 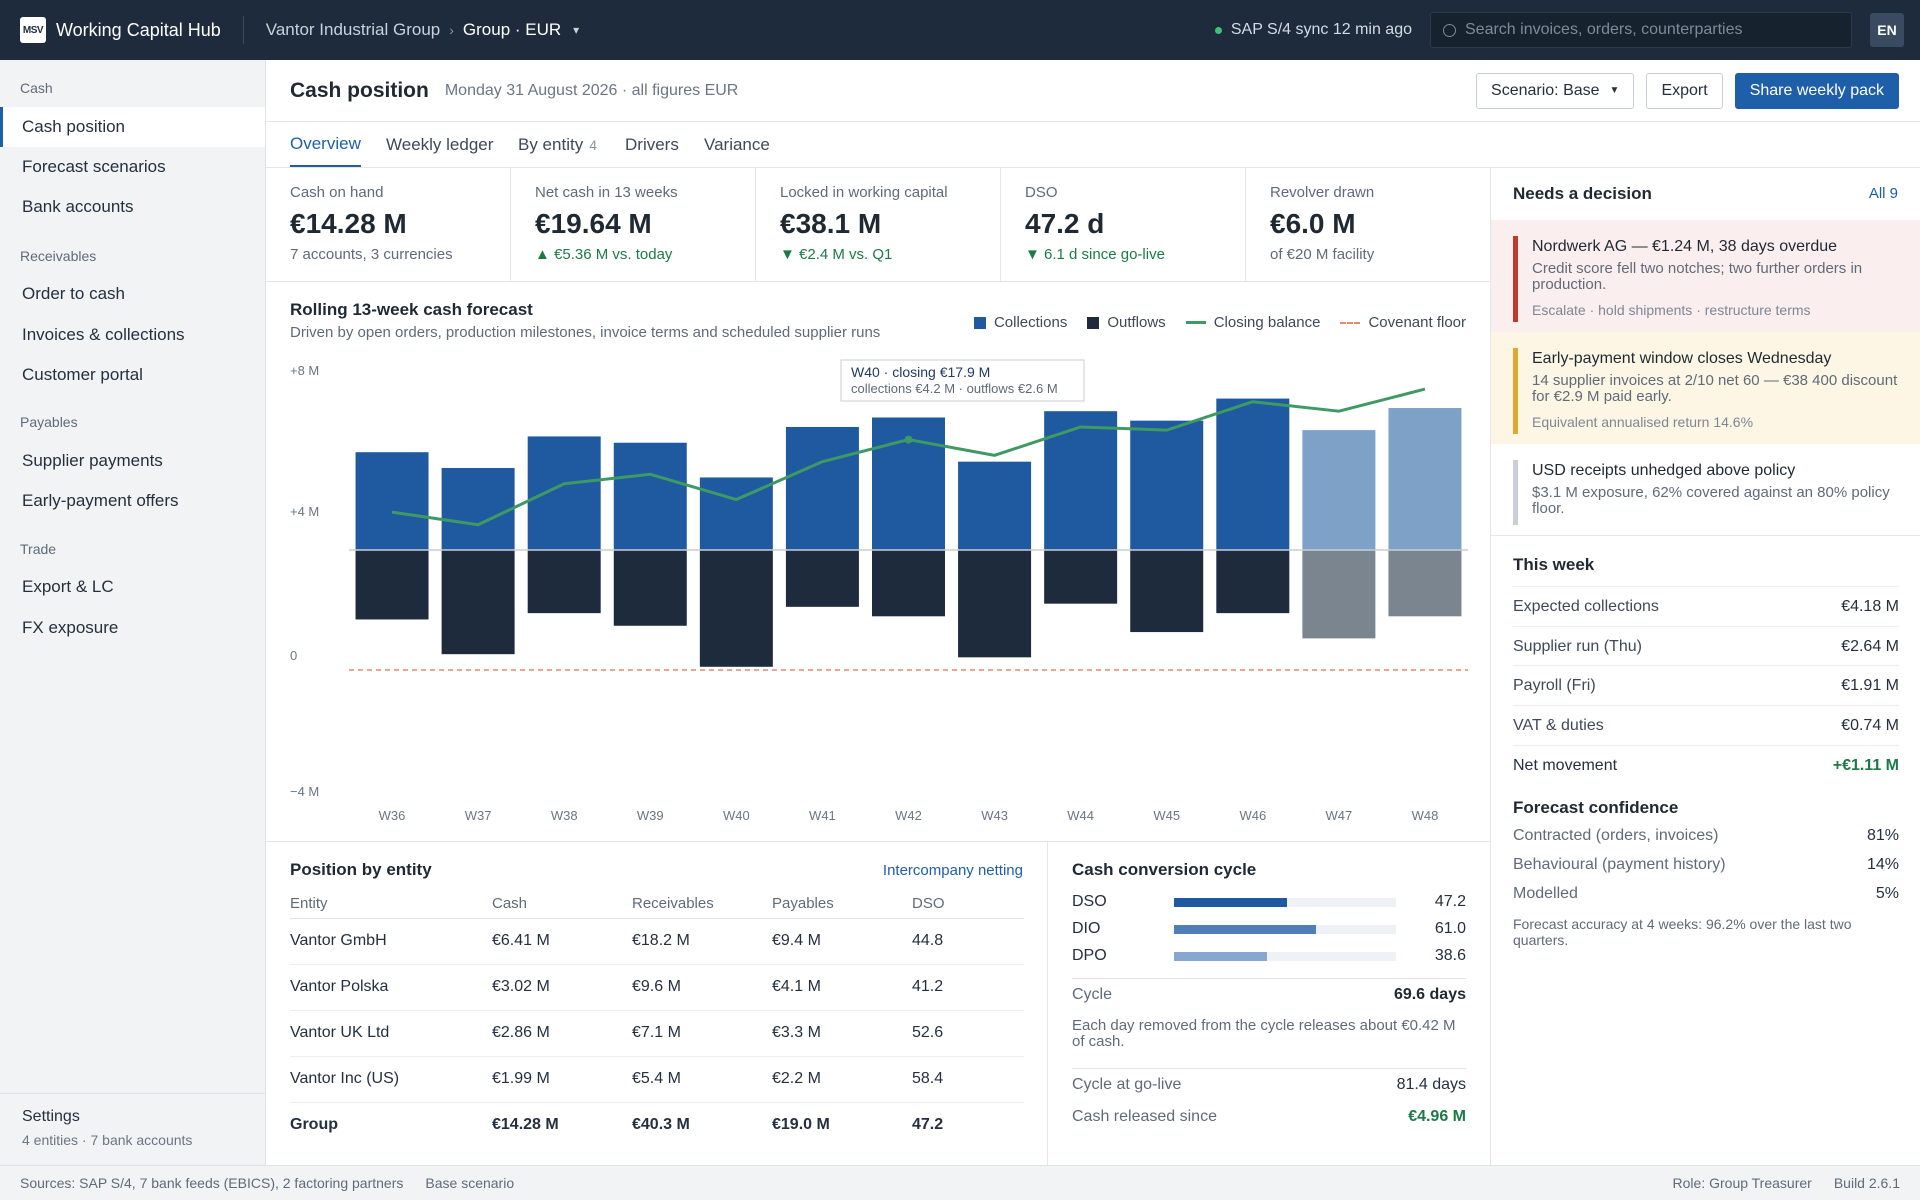 I want to click on legend-collections: Collections, so click(x=1020, y=322).